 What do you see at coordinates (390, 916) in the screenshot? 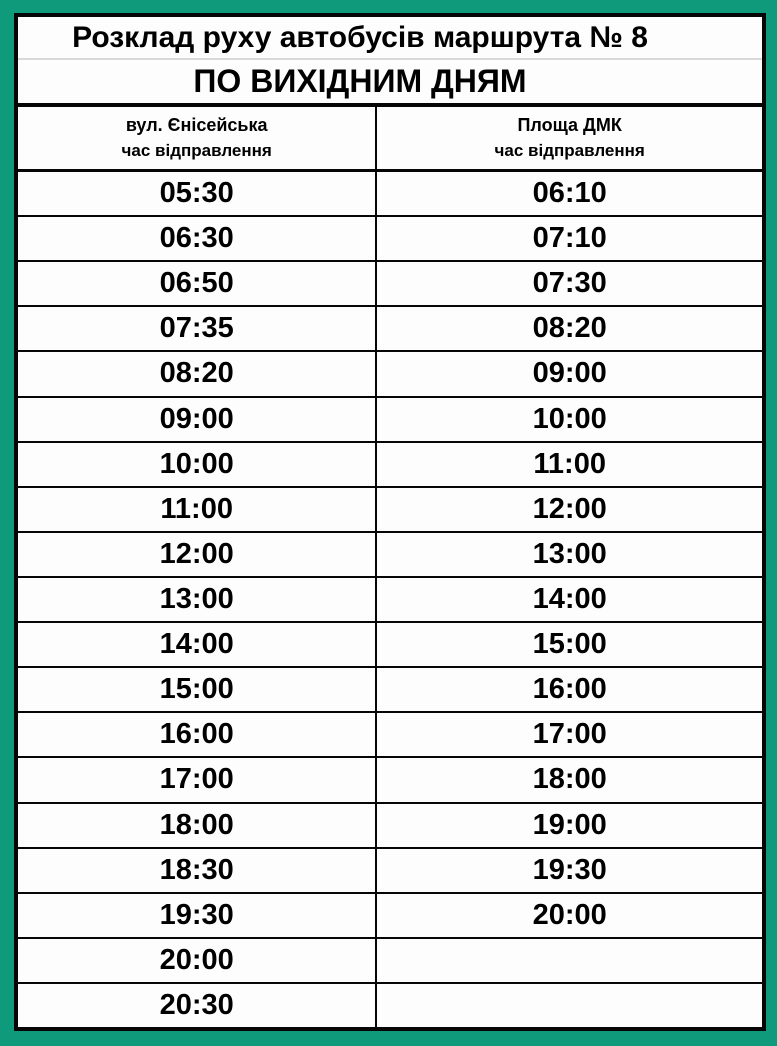
I see `table-row: 19:30 20:00` at bounding box center [390, 916].